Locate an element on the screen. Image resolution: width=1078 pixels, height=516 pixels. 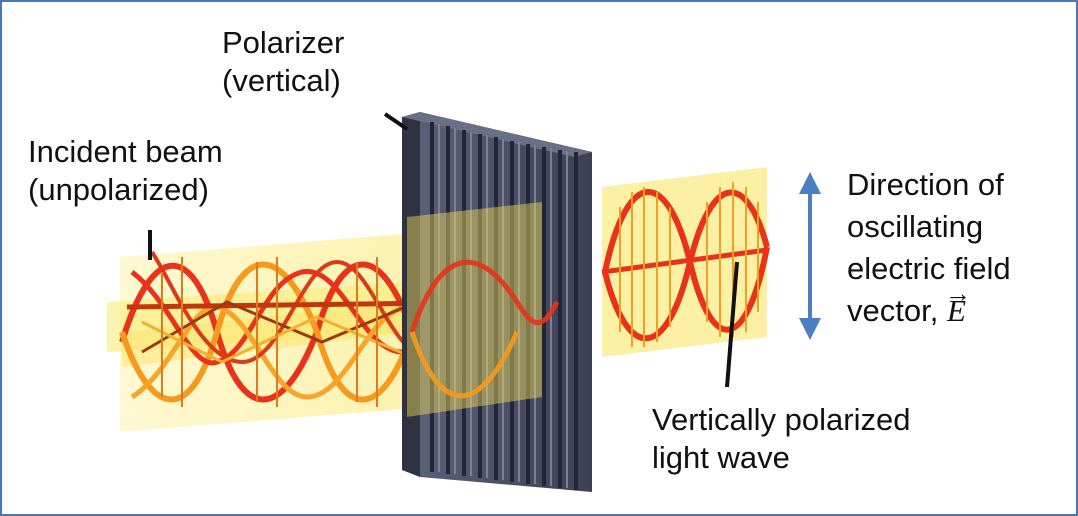
vector-arrow-icon: → is located at coordinates (957, 293).